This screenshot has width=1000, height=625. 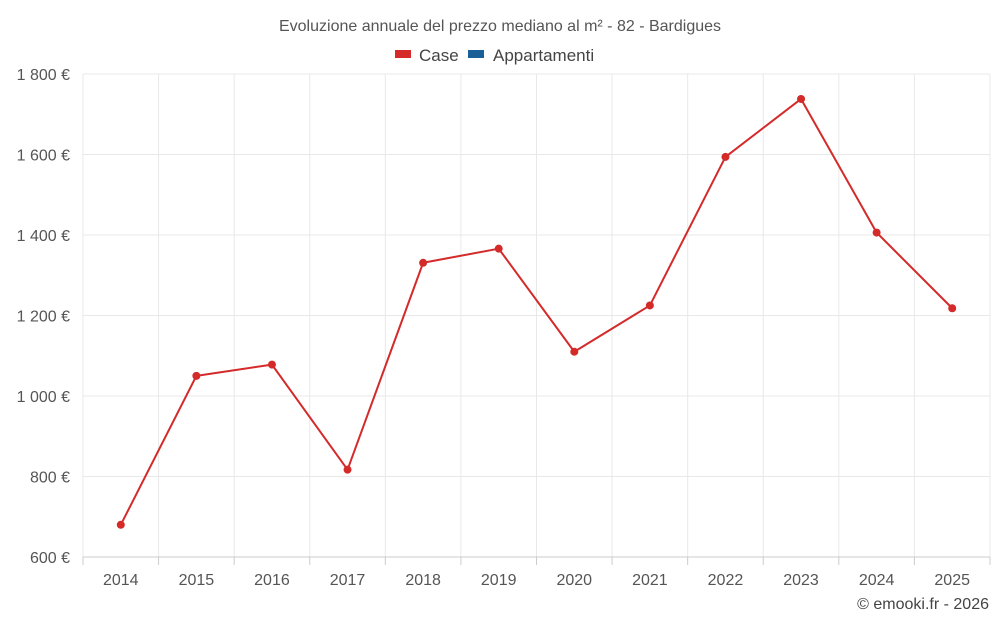 What do you see at coordinates (403, 54) in the screenshot?
I see `legend-swatch-case` at bounding box center [403, 54].